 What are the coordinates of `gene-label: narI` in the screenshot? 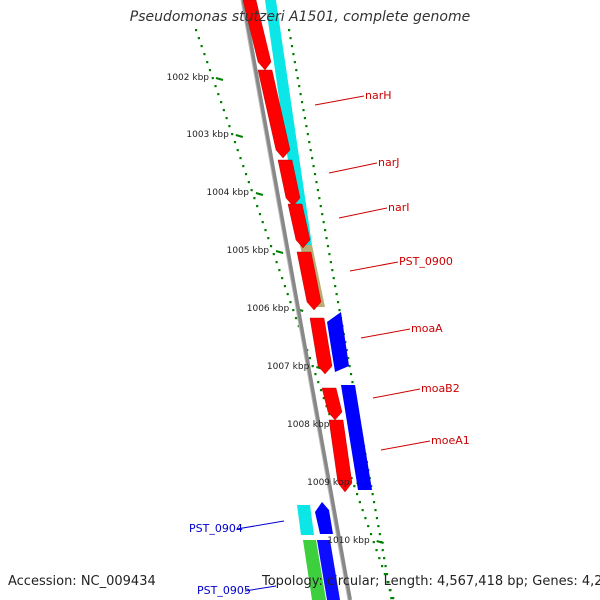 It's located at (399, 207).